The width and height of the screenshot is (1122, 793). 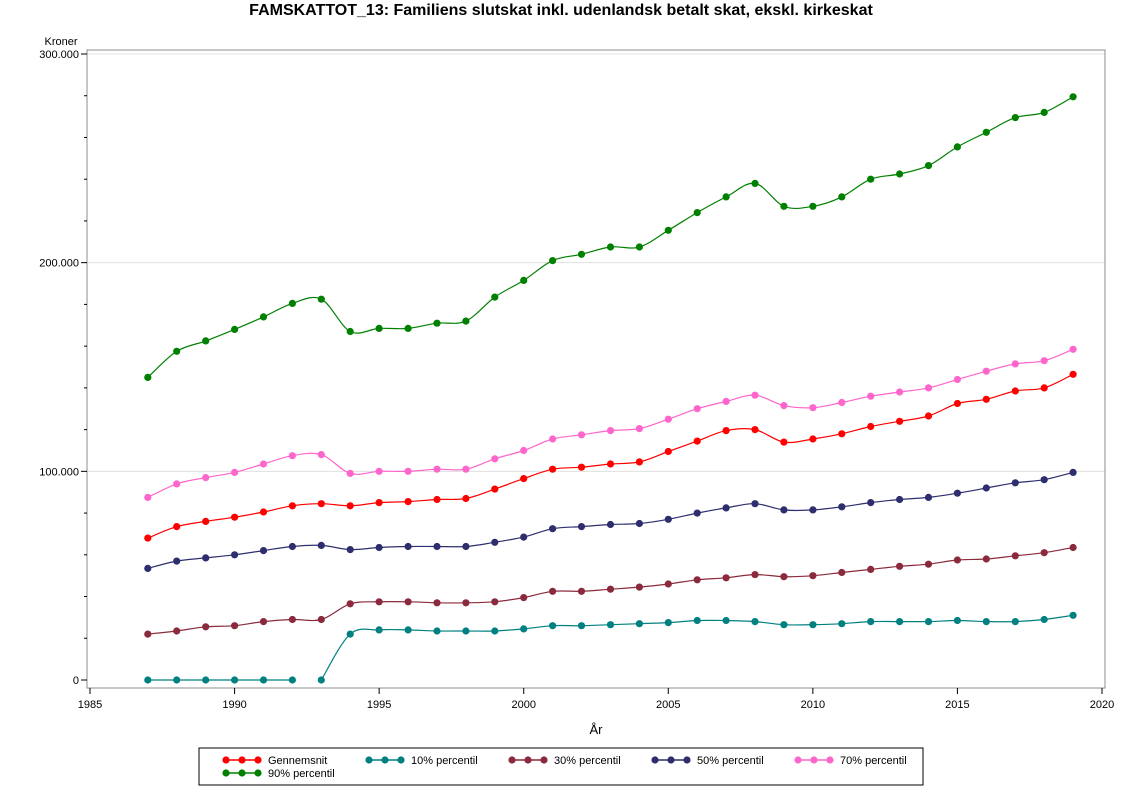 What do you see at coordinates (668, 705) in the screenshot?
I see `x-tick-label: 2005` at bounding box center [668, 705].